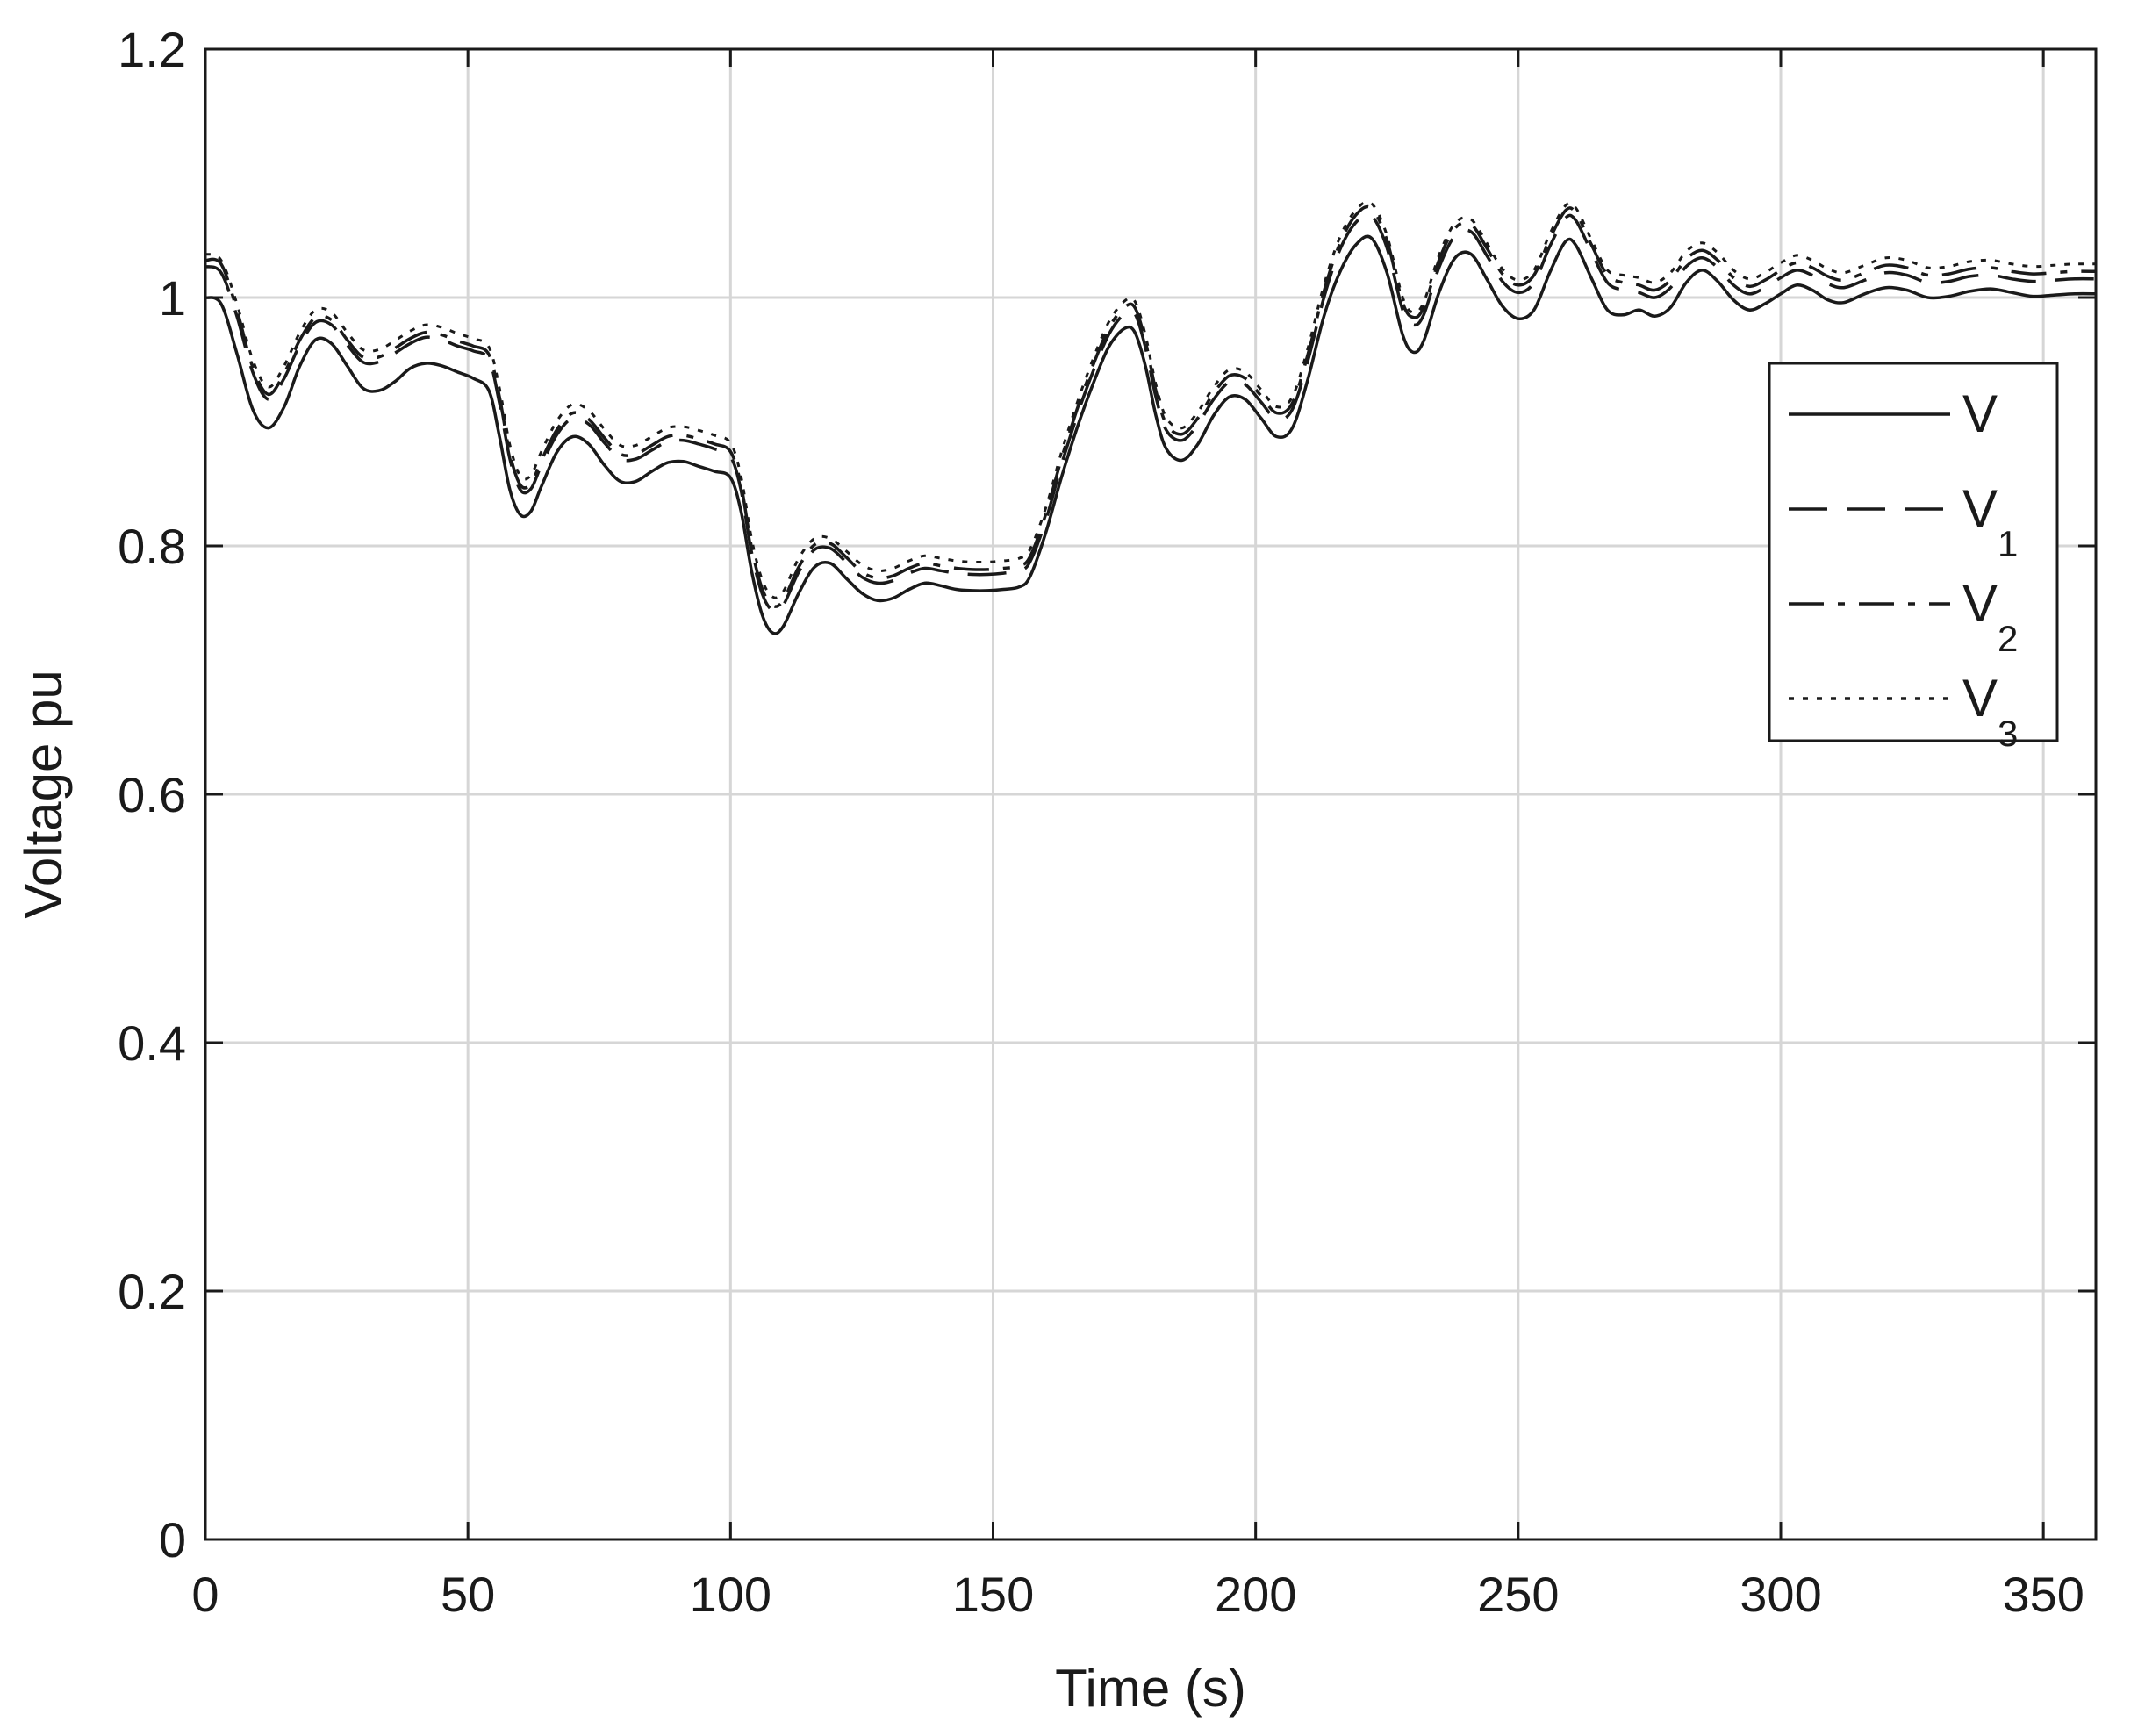 This screenshot has height=1736, width=2145. Describe the element at coordinates (1150, 1688) in the screenshot. I see `x-axis-label: Time (s)` at that location.